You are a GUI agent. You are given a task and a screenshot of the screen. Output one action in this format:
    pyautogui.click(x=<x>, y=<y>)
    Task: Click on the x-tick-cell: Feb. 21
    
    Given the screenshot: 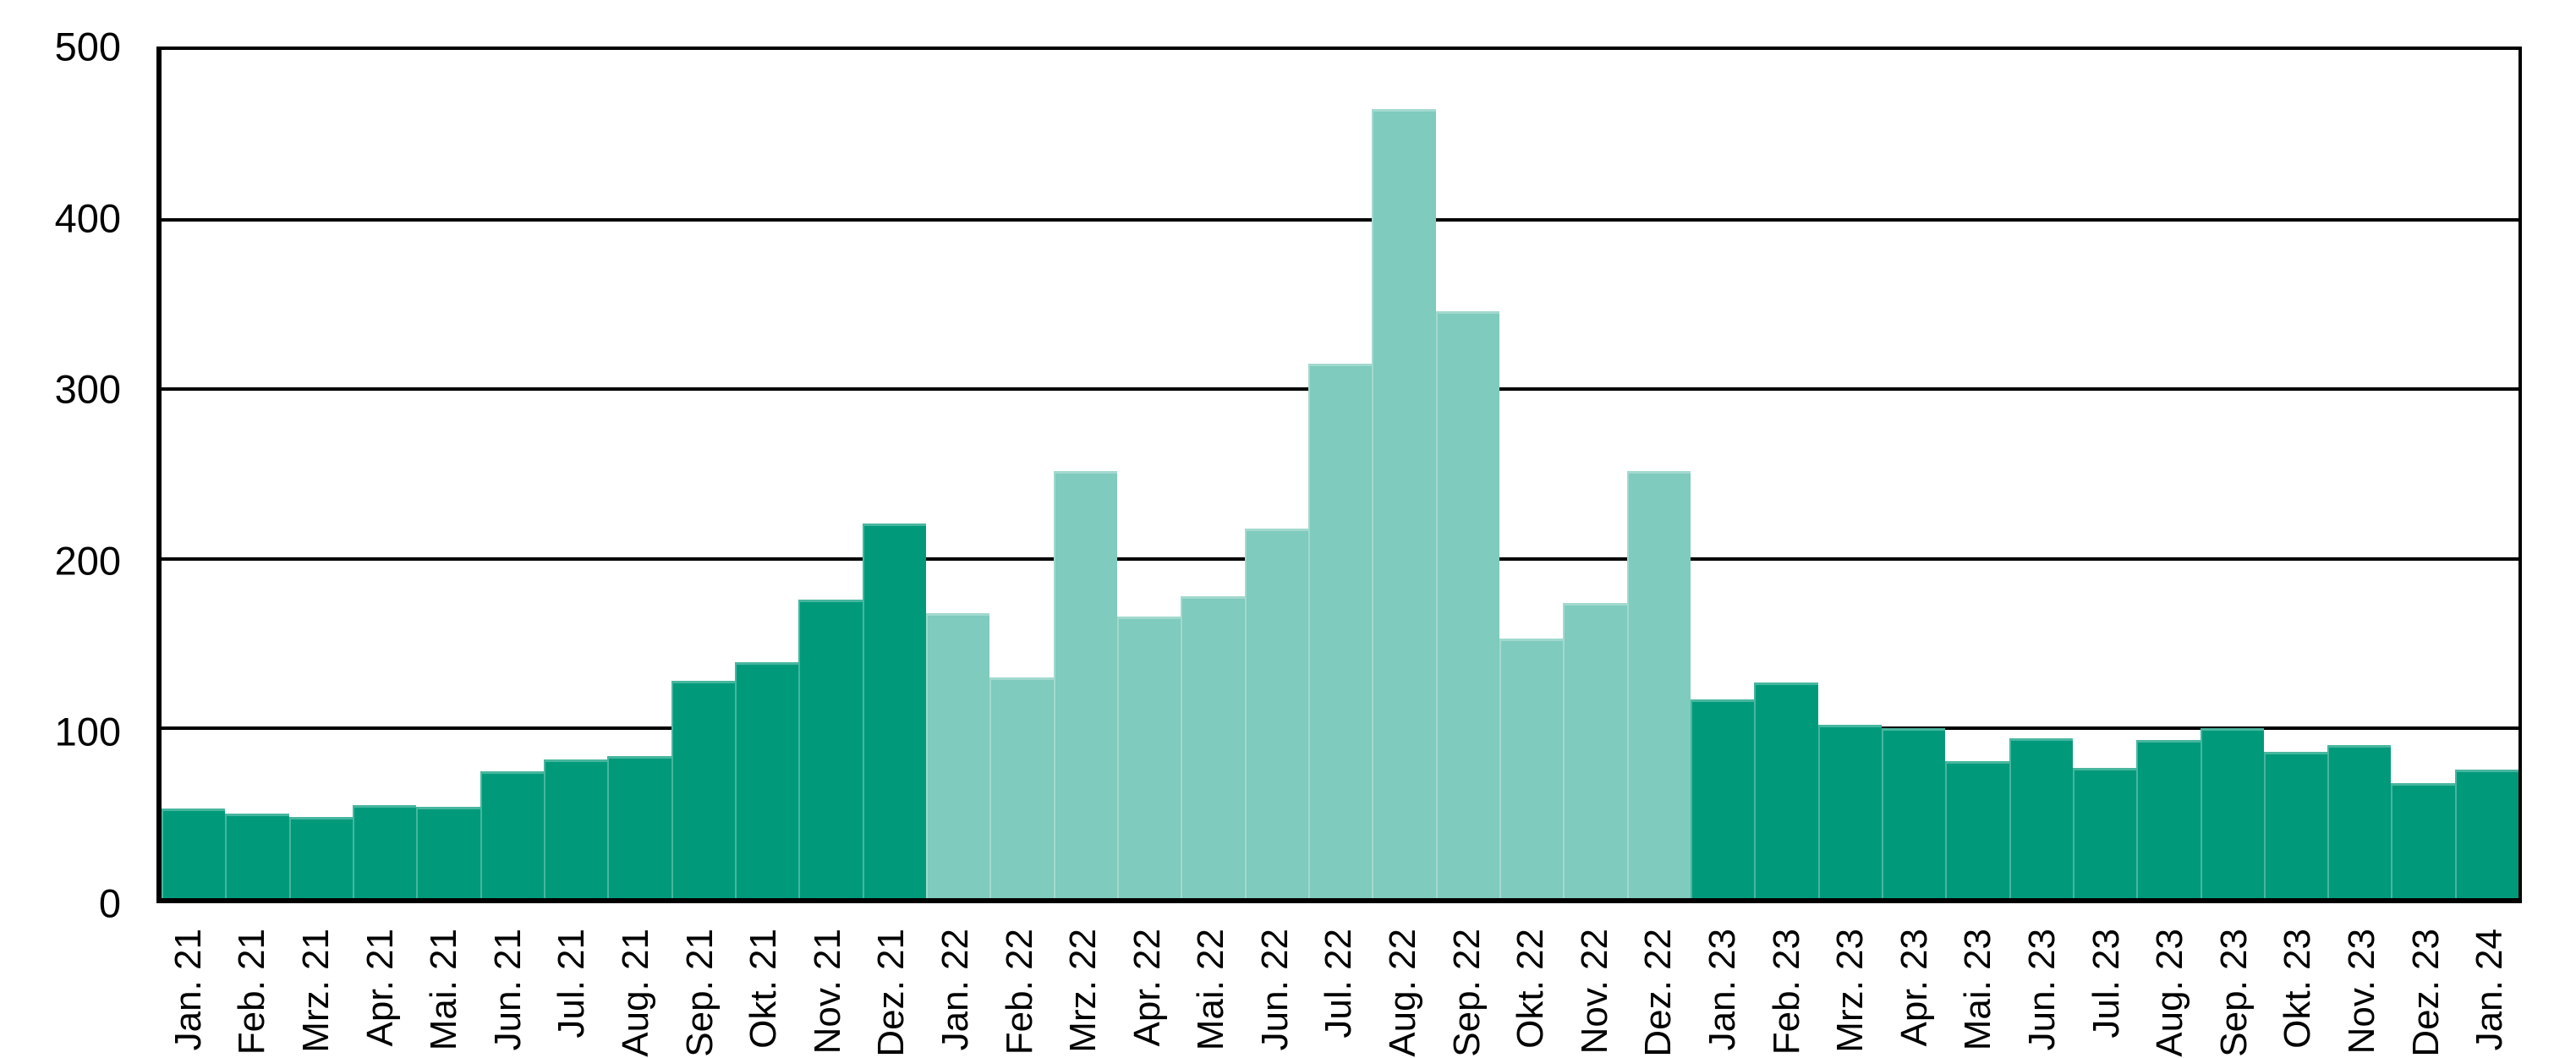 What is the action you would take?
    pyautogui.click(x=253, y=983)
    